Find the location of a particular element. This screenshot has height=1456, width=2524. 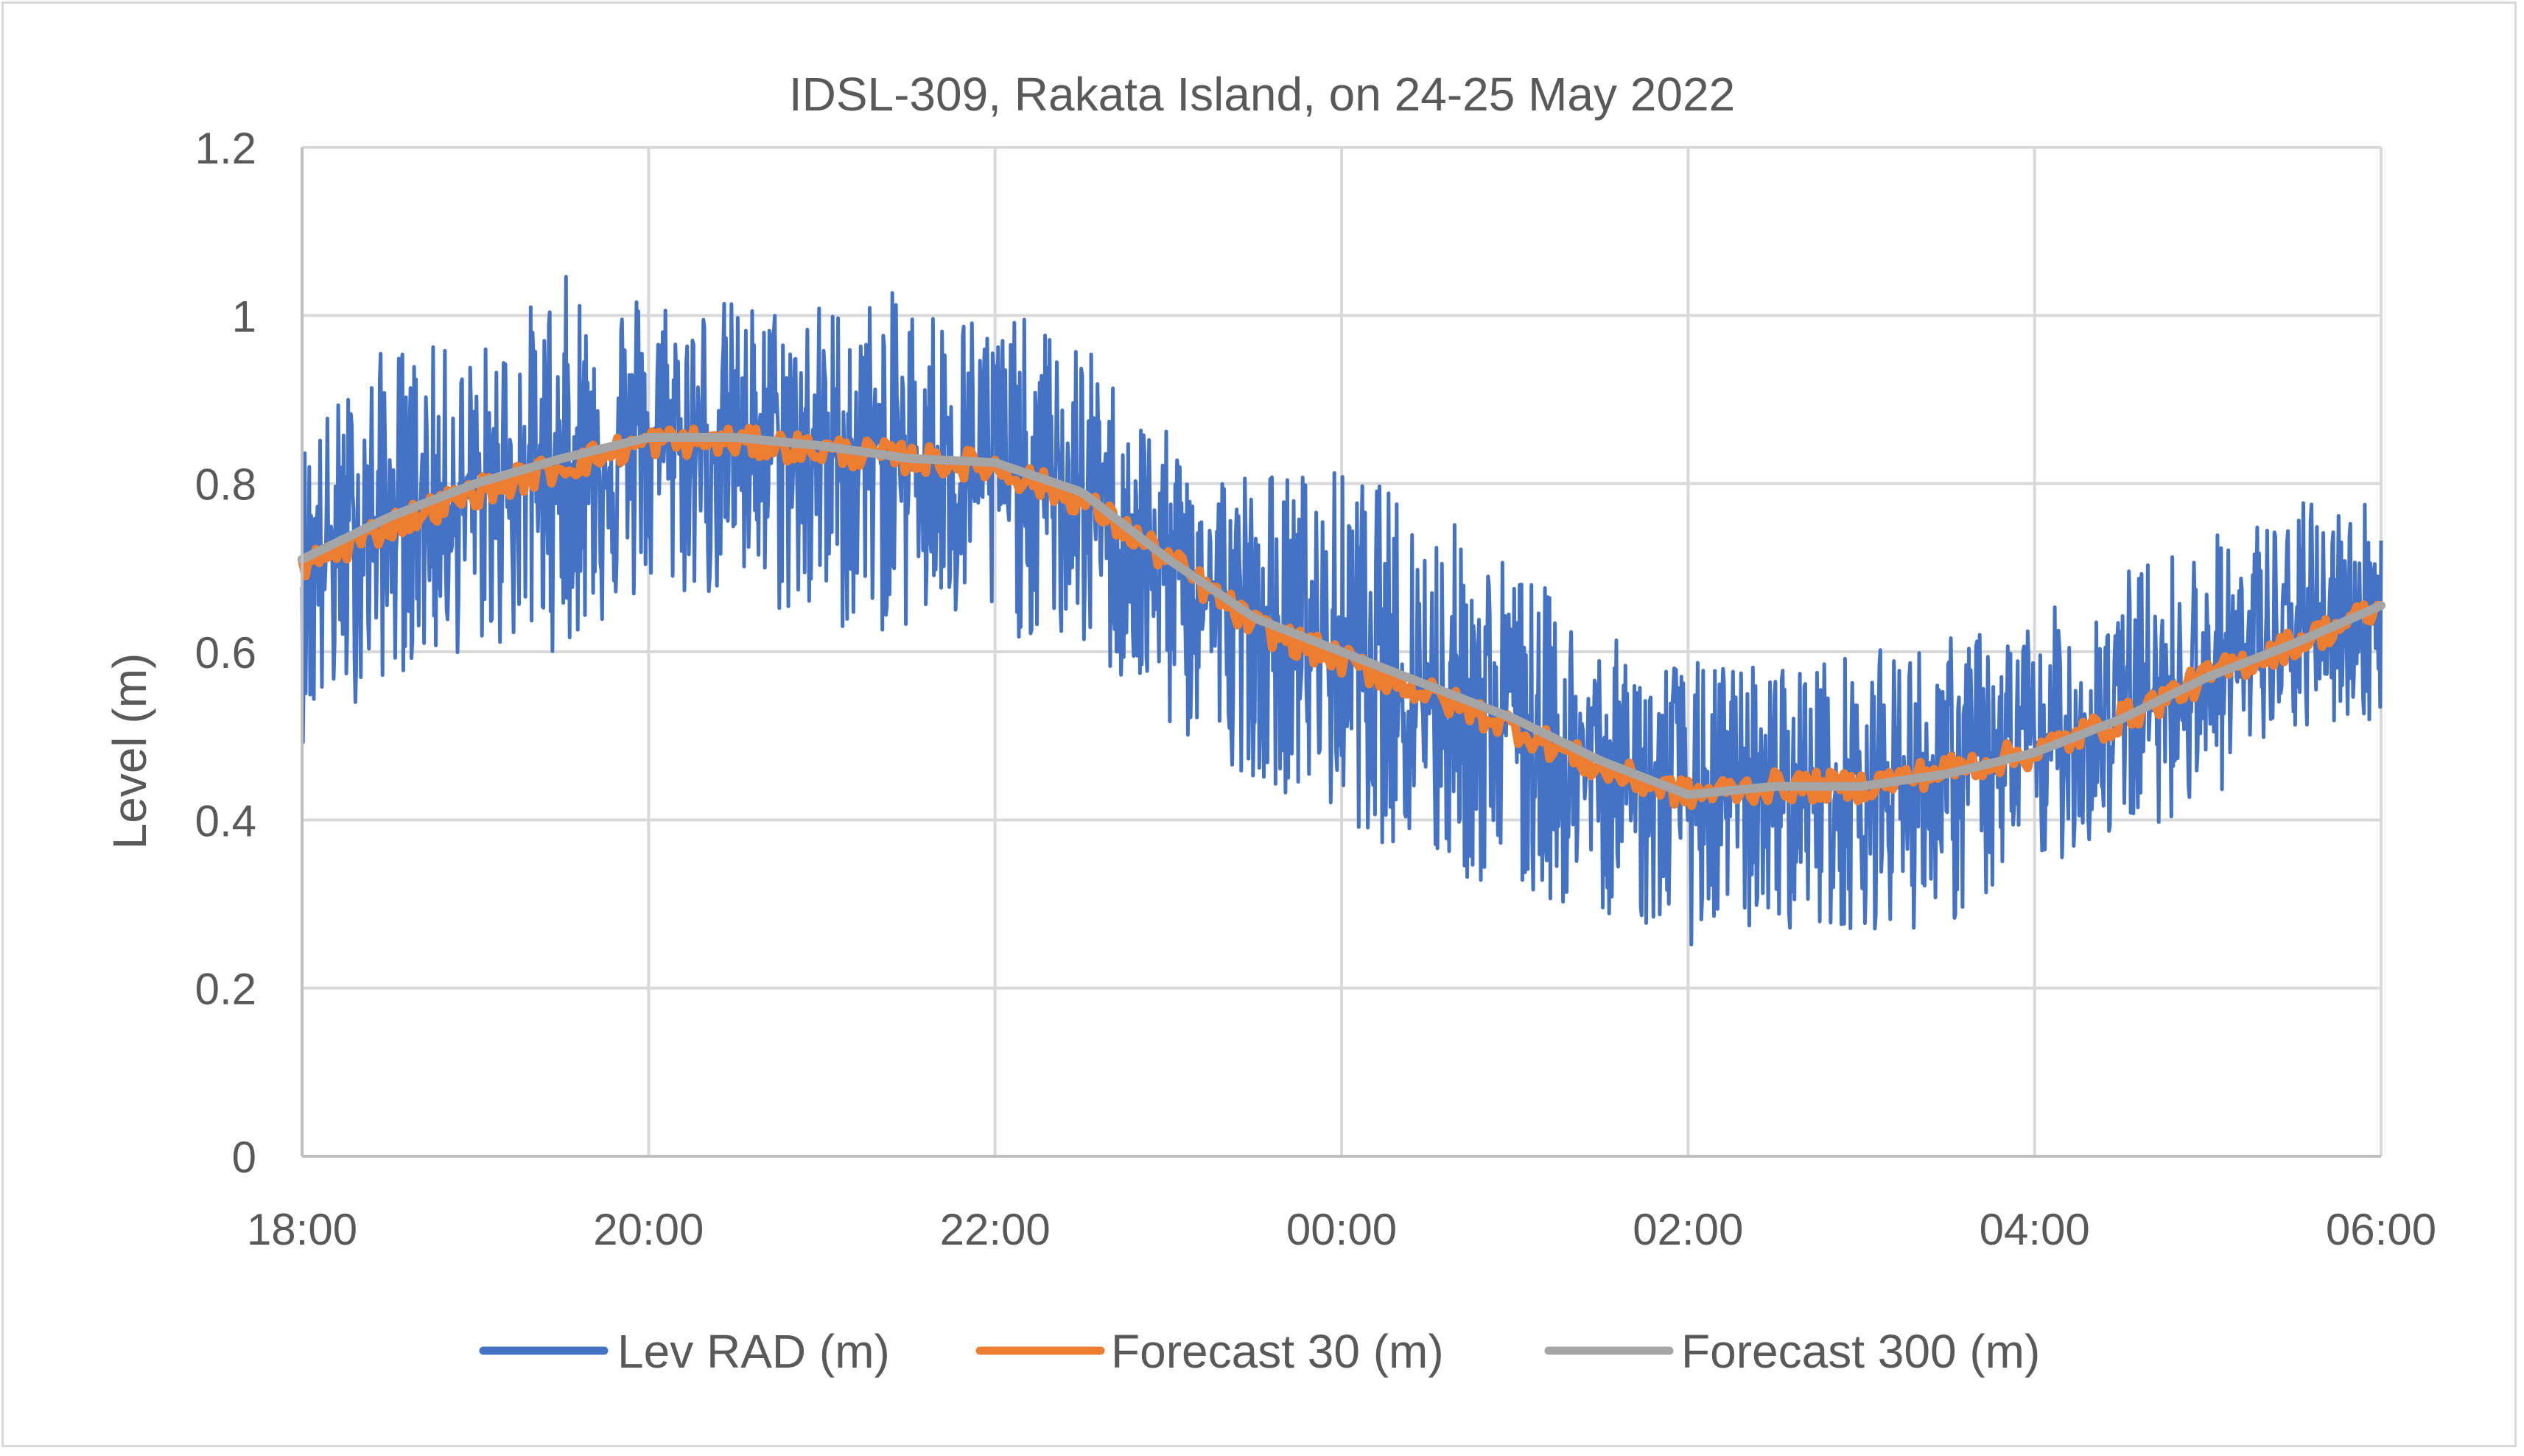

legend-label-lev-rad: Lev RAD (m) is located at coordinates (754, 1351).